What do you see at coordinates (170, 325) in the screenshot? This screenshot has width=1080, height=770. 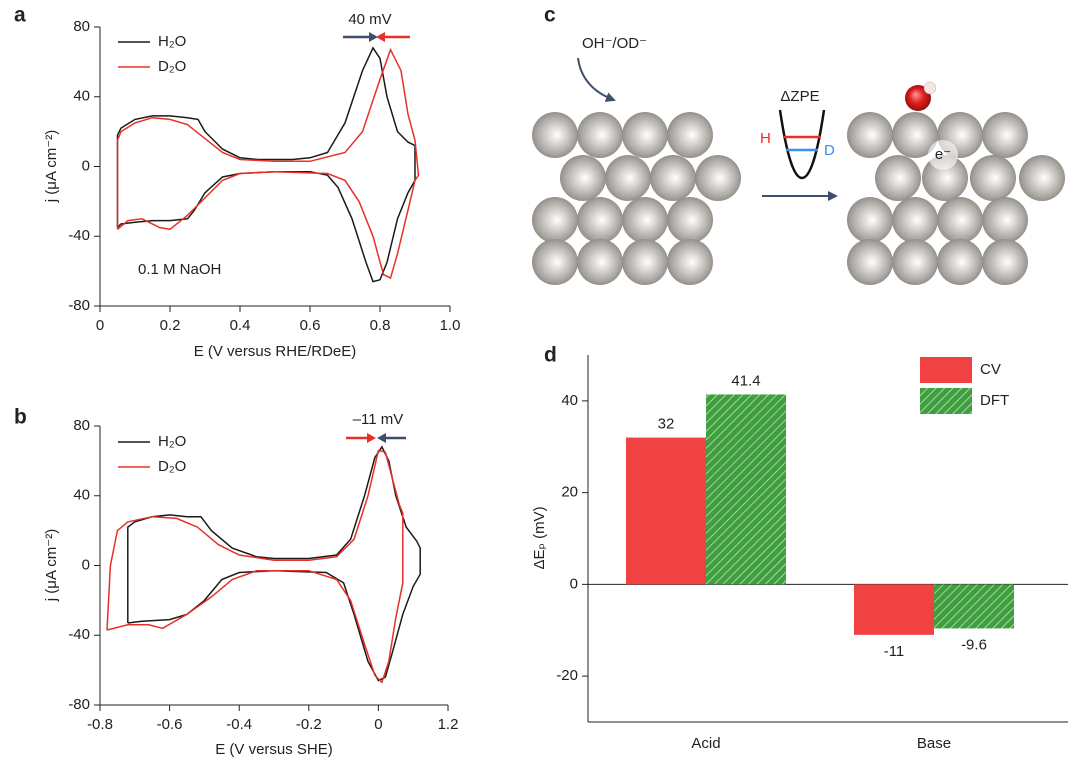 I see `x-tick-label: 0.2` at bounding box center [170, 325].